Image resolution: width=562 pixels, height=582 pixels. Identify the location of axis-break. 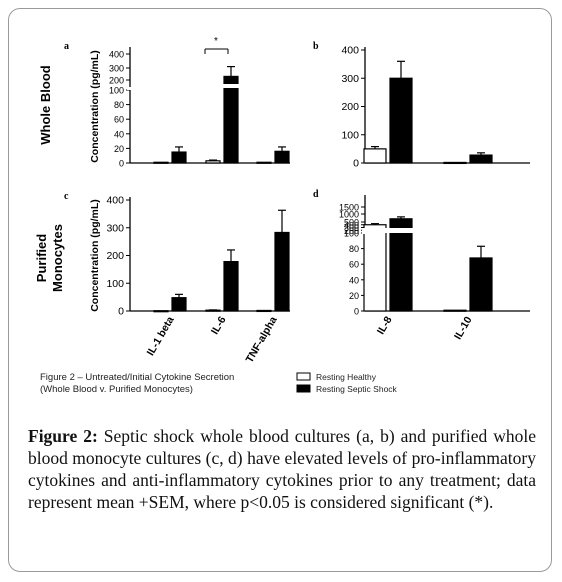
(130, 88).